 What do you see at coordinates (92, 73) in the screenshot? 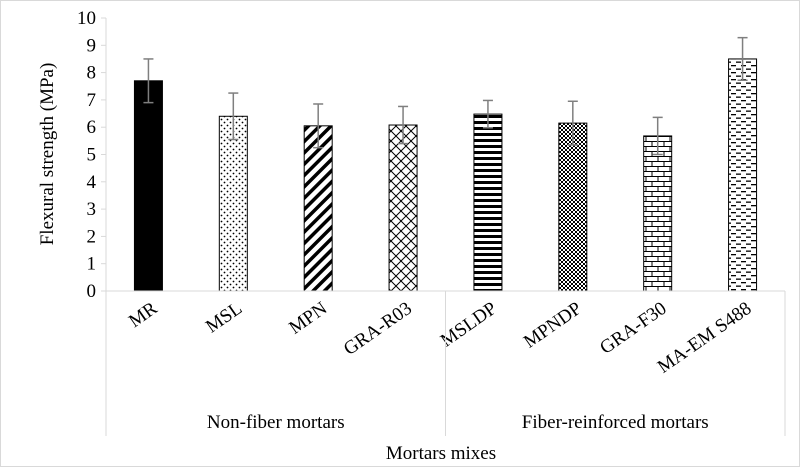
I see `y-tick-label: 8` at bounding box center [92, 73].